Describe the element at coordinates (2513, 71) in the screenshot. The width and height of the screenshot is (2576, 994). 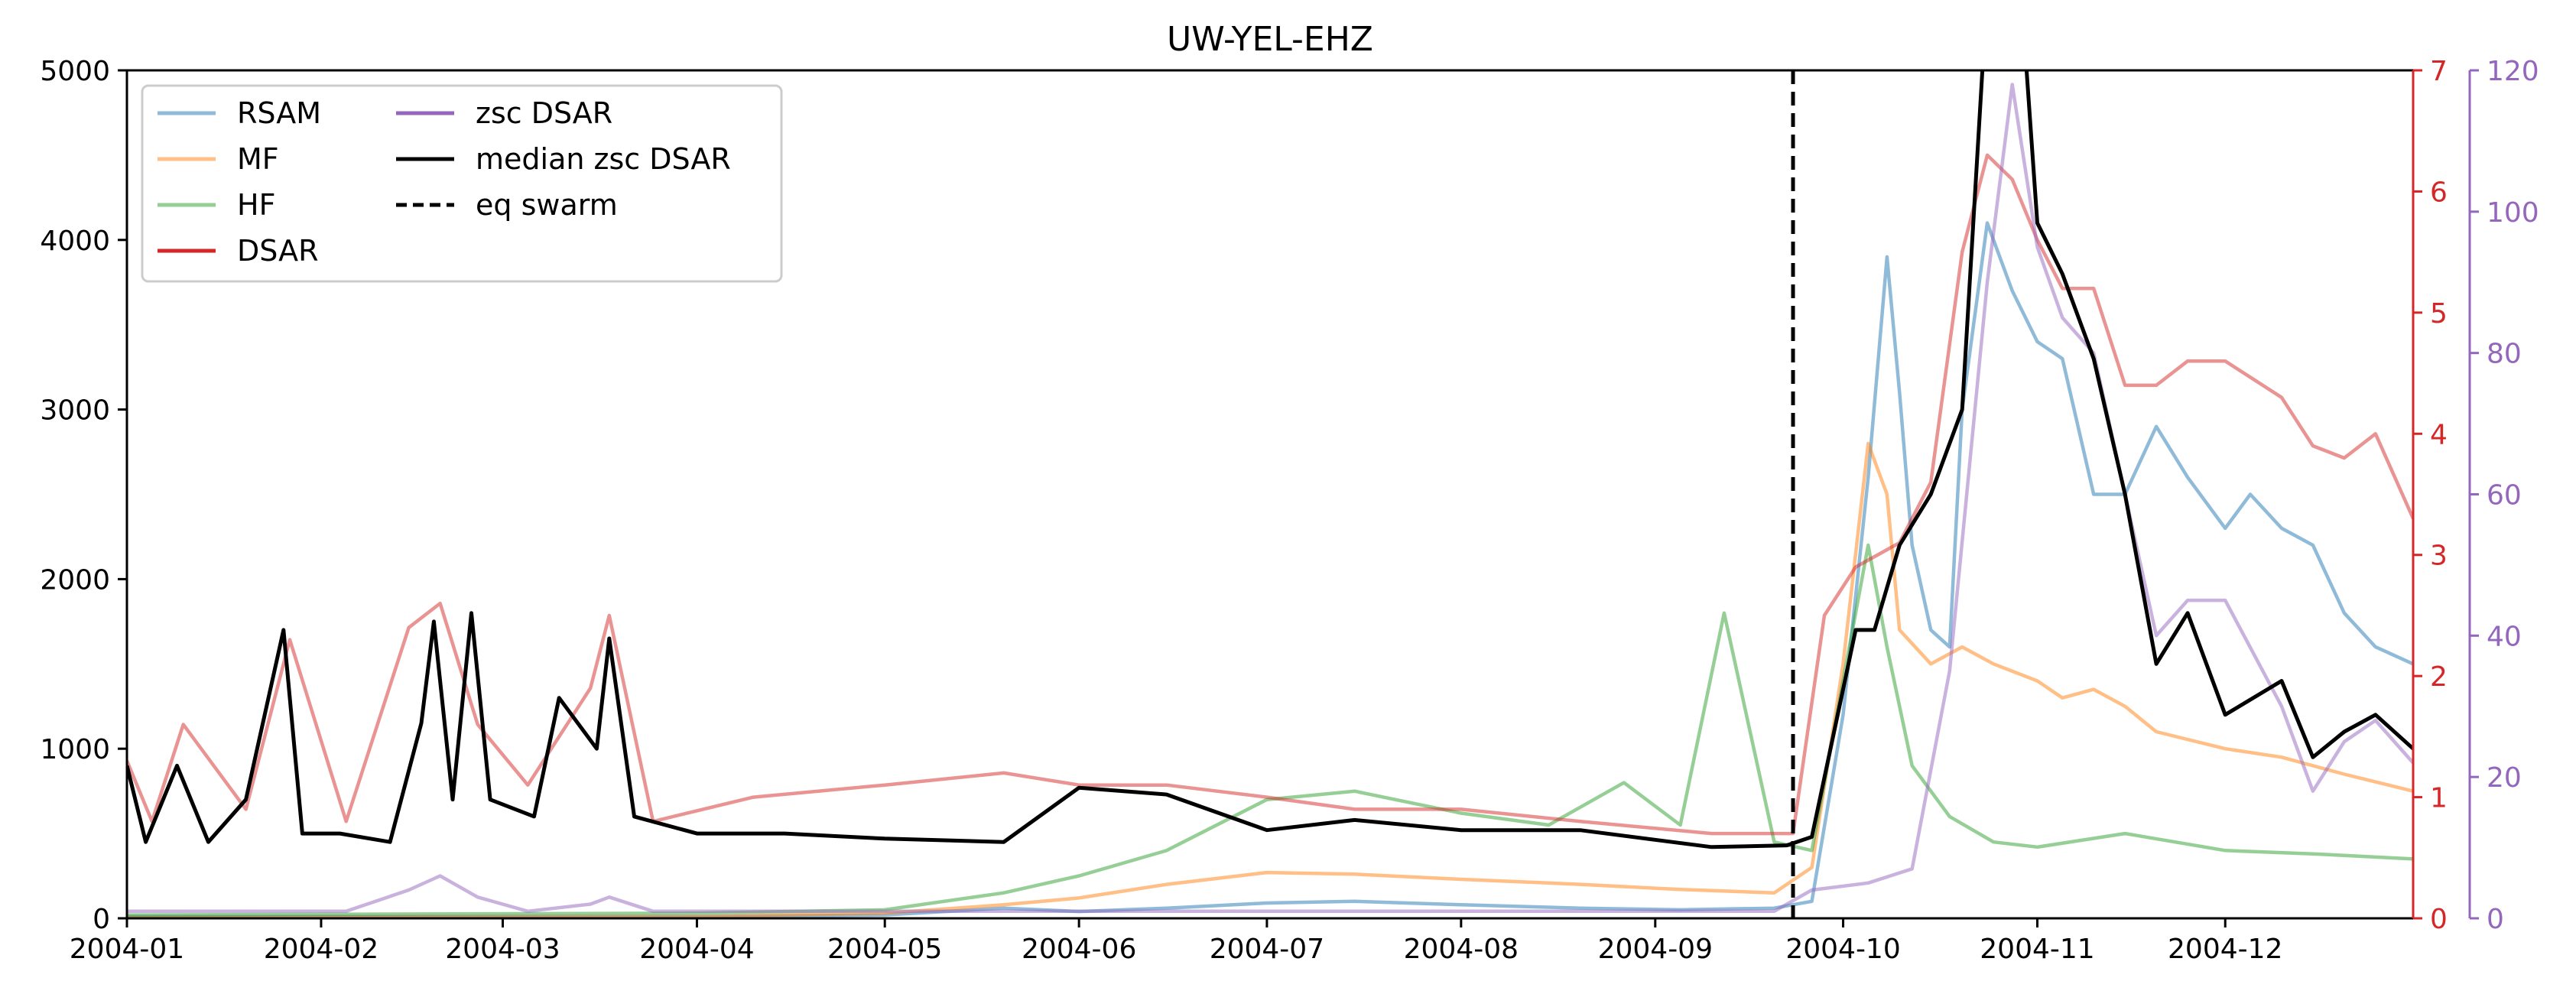
I see `right-zsc-tick-label: 120` at that location.